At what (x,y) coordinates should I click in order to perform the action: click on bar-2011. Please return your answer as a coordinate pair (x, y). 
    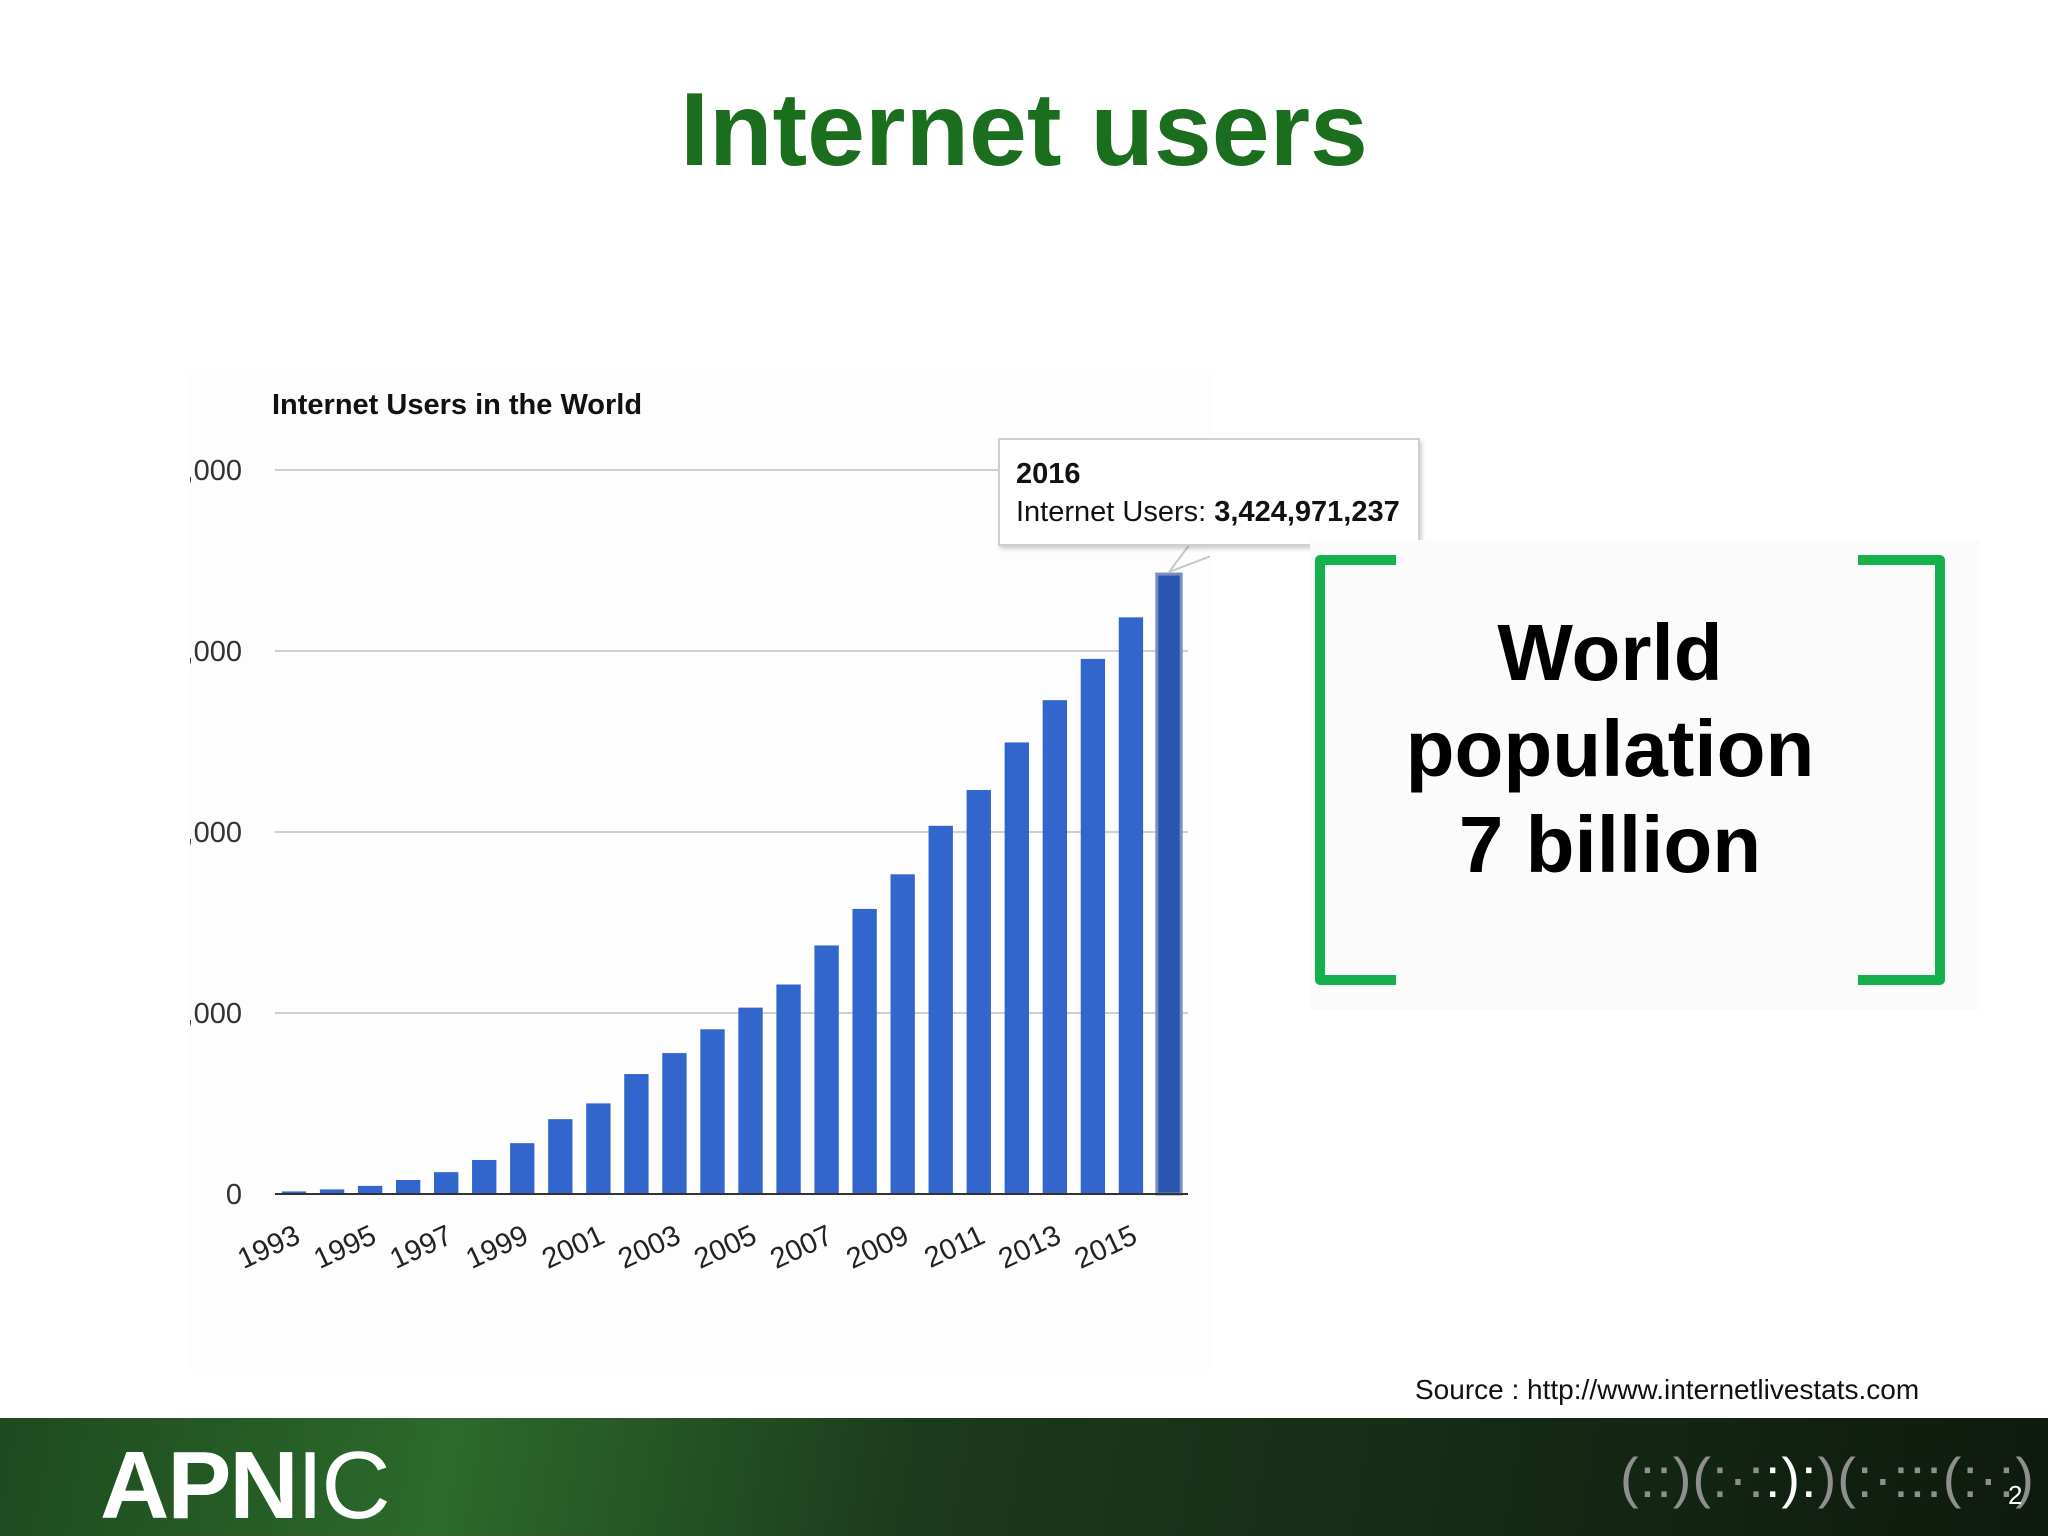
    Looking at the image, I should click on (978, 992).